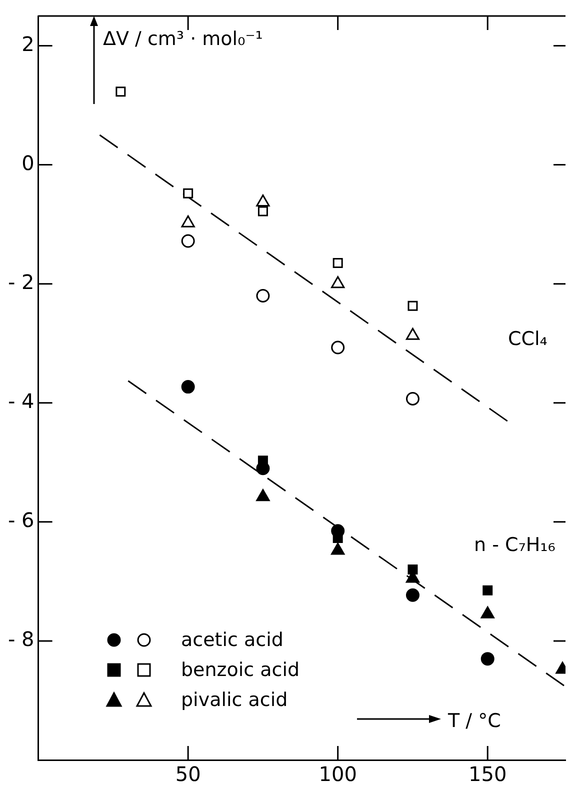 Image resolution: width=574 pixels, height=794 pixels. Describe the element at coordinates (183, 39) in the screenshot. I see `y-axis-title: ΔV / cm³ · mol₀⁻¹` at that location.